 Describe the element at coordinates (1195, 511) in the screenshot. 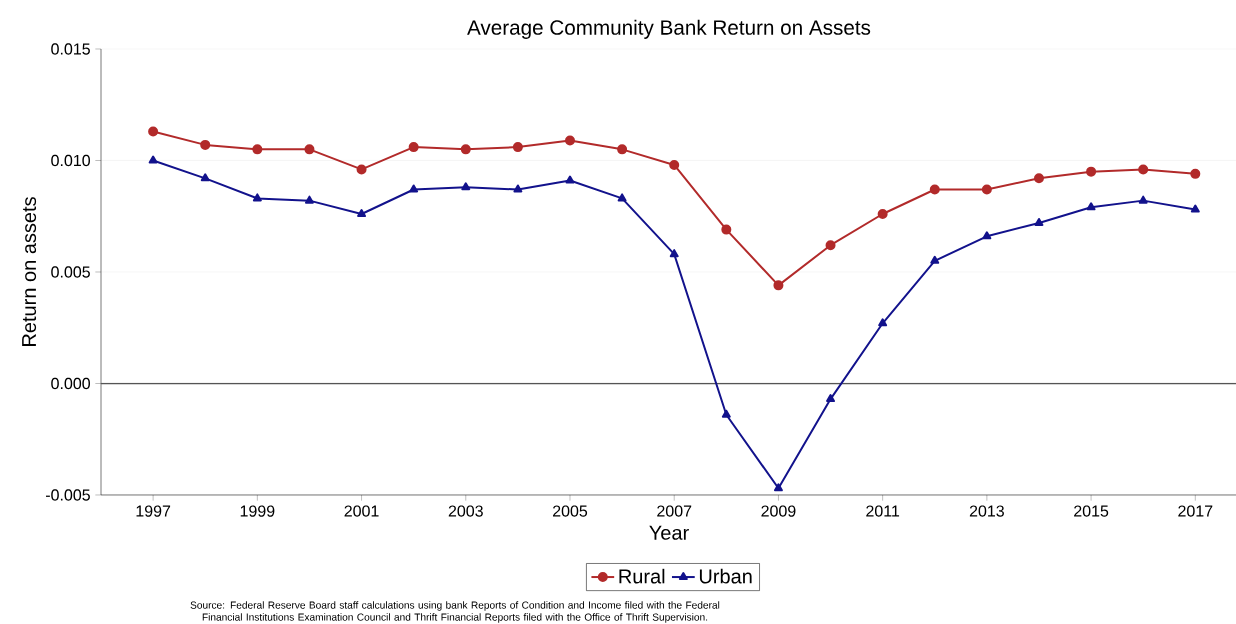

I see `x-tick-label: 2017` at that location.